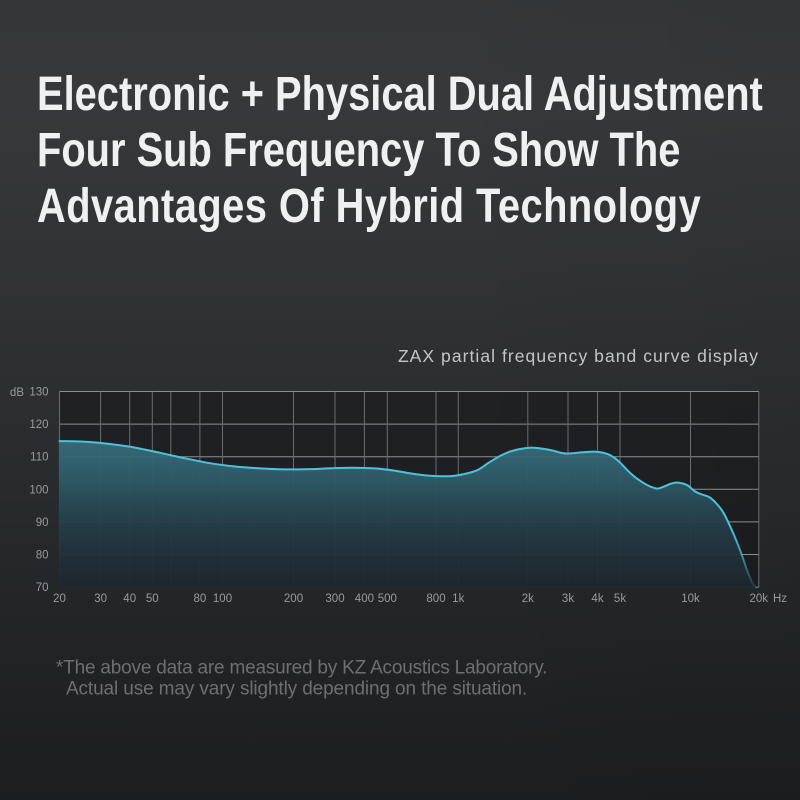 This screenshot has width=800, height=800. I want to click on svg-text: 5k, so click(620, 599).